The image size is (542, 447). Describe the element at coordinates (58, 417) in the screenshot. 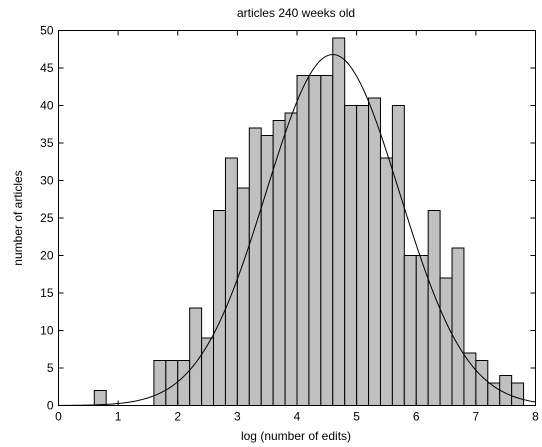

I see `x-tick-label: 0` at that location.